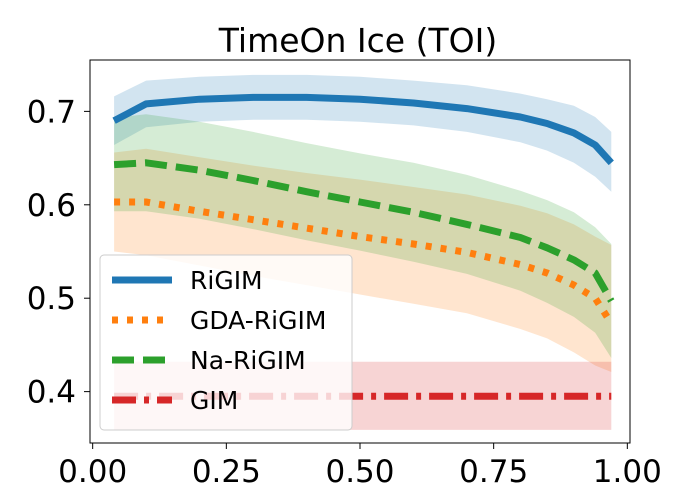  Describe the element at coordinates (493, 472) in the screenshot. I see `x-tick-label: 0.75` at that location.